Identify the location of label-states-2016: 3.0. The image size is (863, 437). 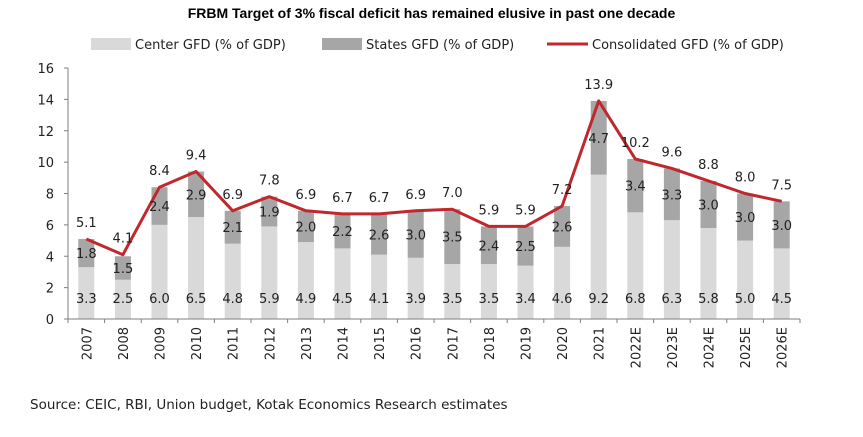
(415, 235).